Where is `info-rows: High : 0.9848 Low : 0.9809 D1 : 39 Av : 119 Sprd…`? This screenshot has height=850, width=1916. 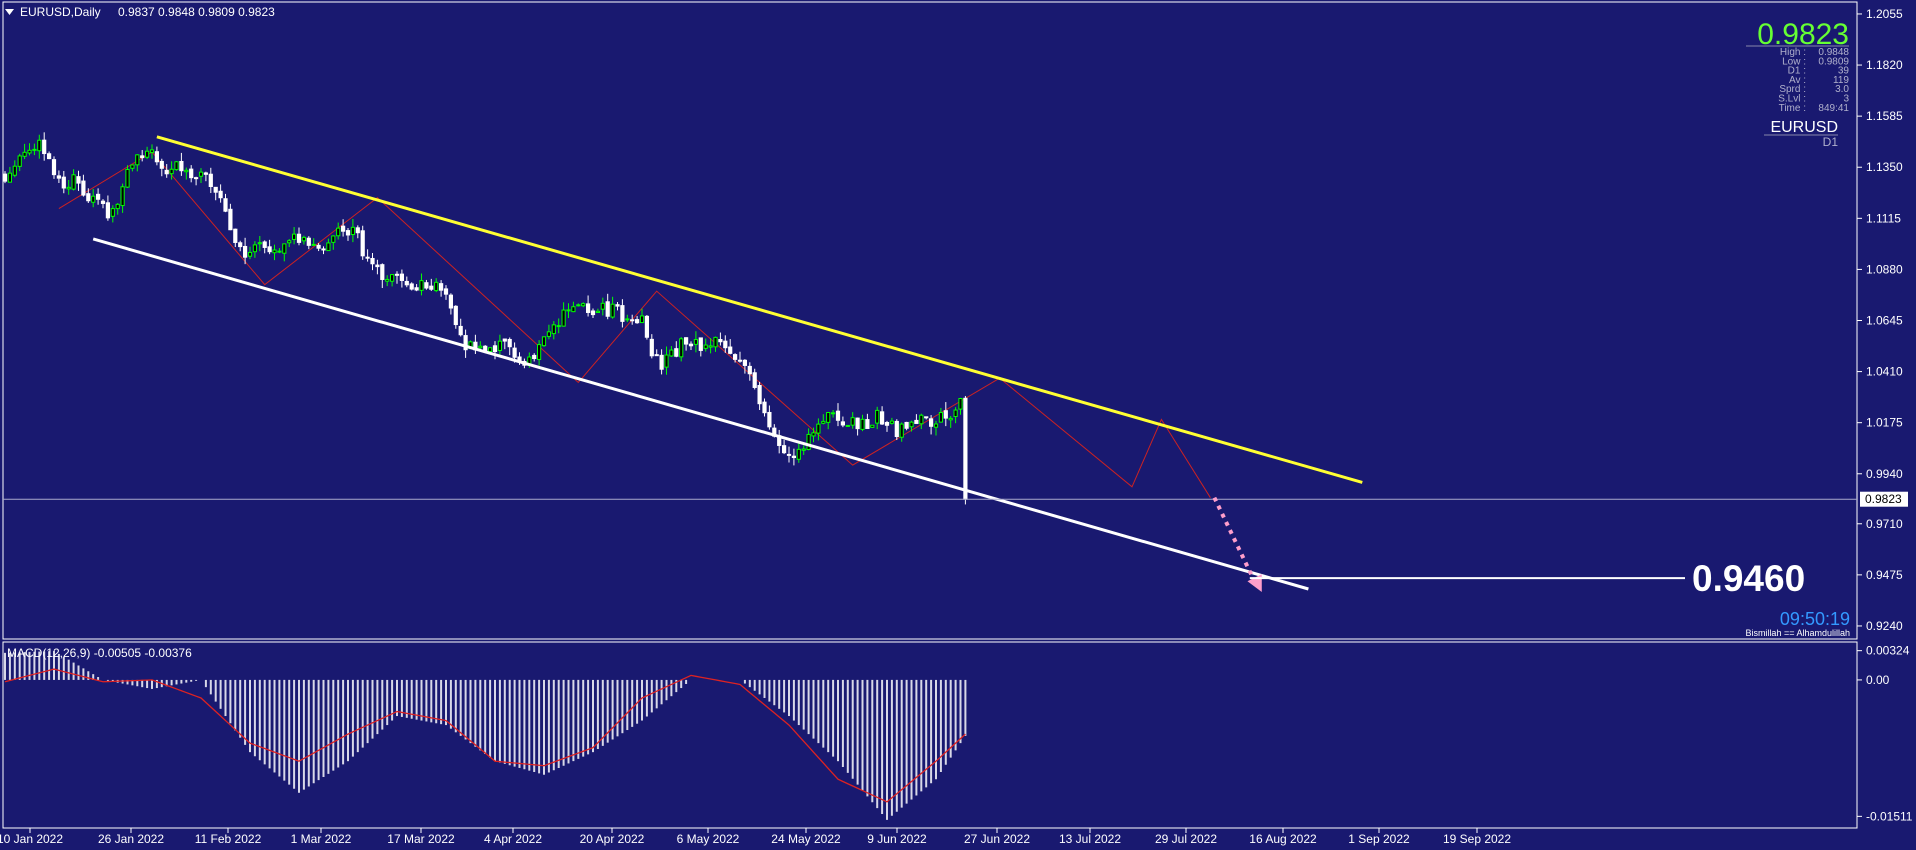
info-rows: High : 0.9848 Low : 0.9809 D1 : 39 Av : 119 Sprd… is located at coordinates (1813, 80).